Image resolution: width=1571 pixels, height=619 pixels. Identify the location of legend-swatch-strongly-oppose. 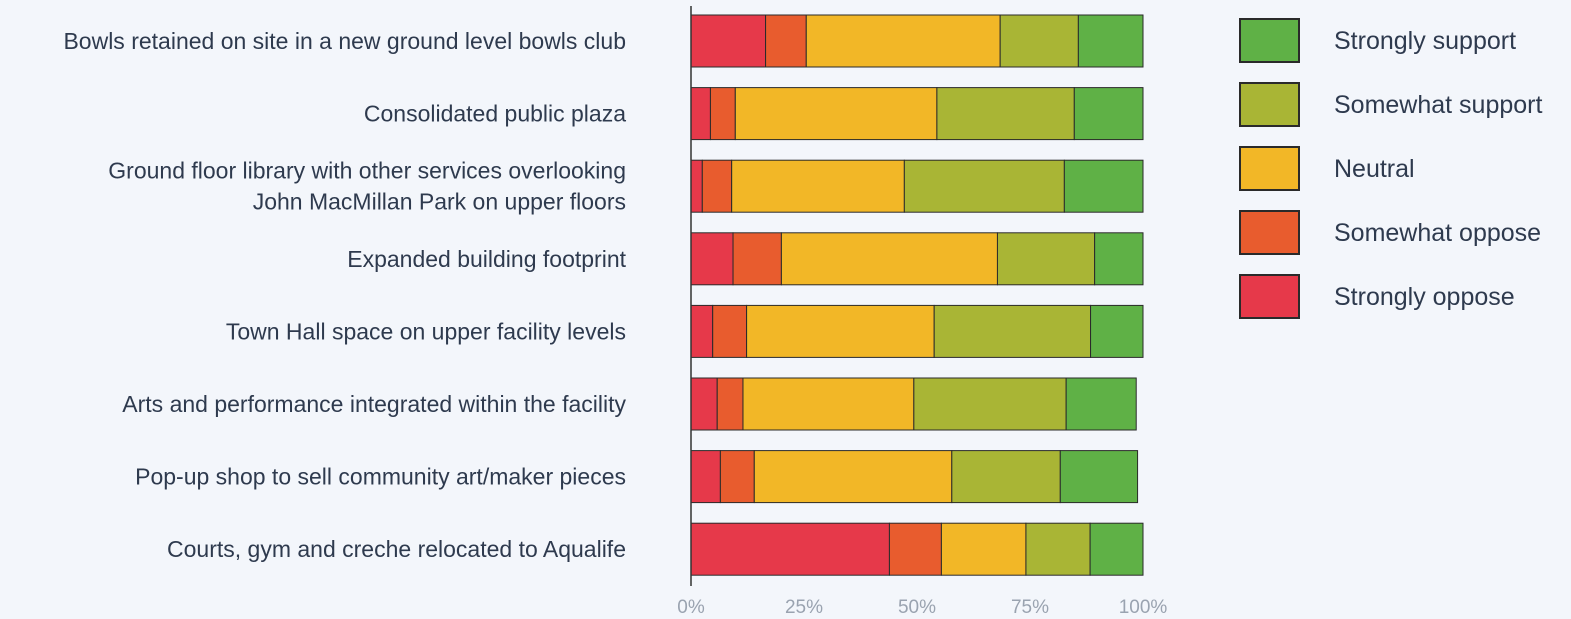
(1269, 296).